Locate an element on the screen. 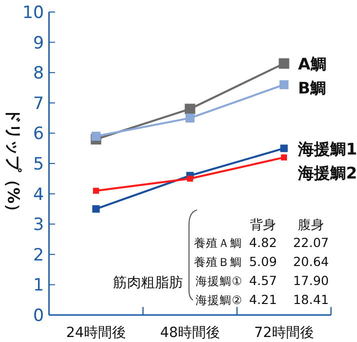  annotation: 5.09 is located at coordinates (263, 261).